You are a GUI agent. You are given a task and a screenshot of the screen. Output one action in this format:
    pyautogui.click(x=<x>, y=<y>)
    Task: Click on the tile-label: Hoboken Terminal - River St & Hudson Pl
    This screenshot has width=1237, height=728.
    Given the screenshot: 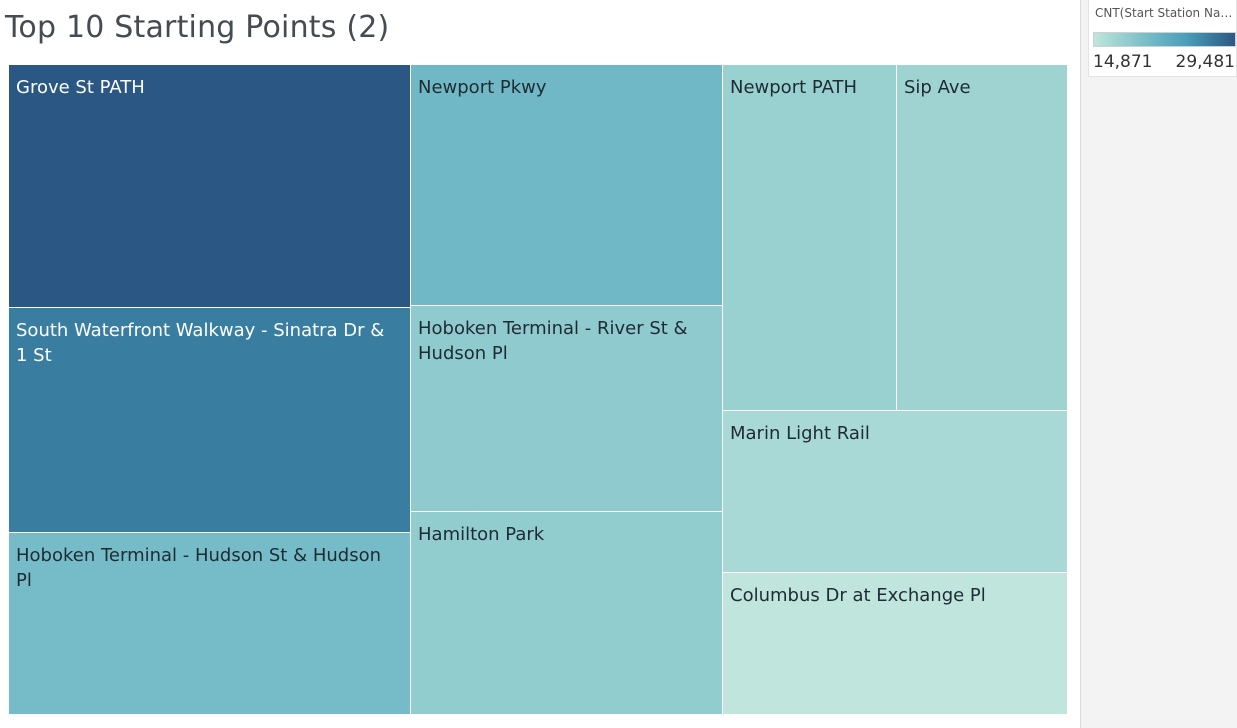 What is the action you would take?
    pyautogui.click(x=553, y=341)
    